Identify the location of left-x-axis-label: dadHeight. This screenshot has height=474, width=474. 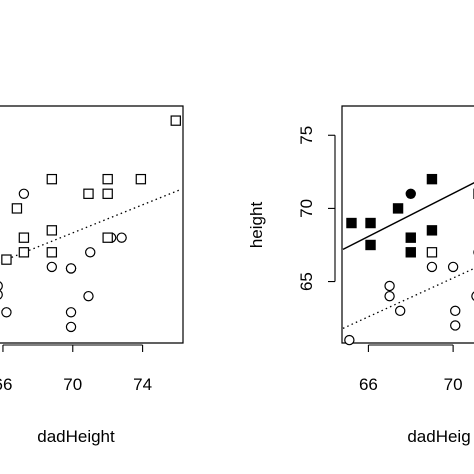
(76, 436).